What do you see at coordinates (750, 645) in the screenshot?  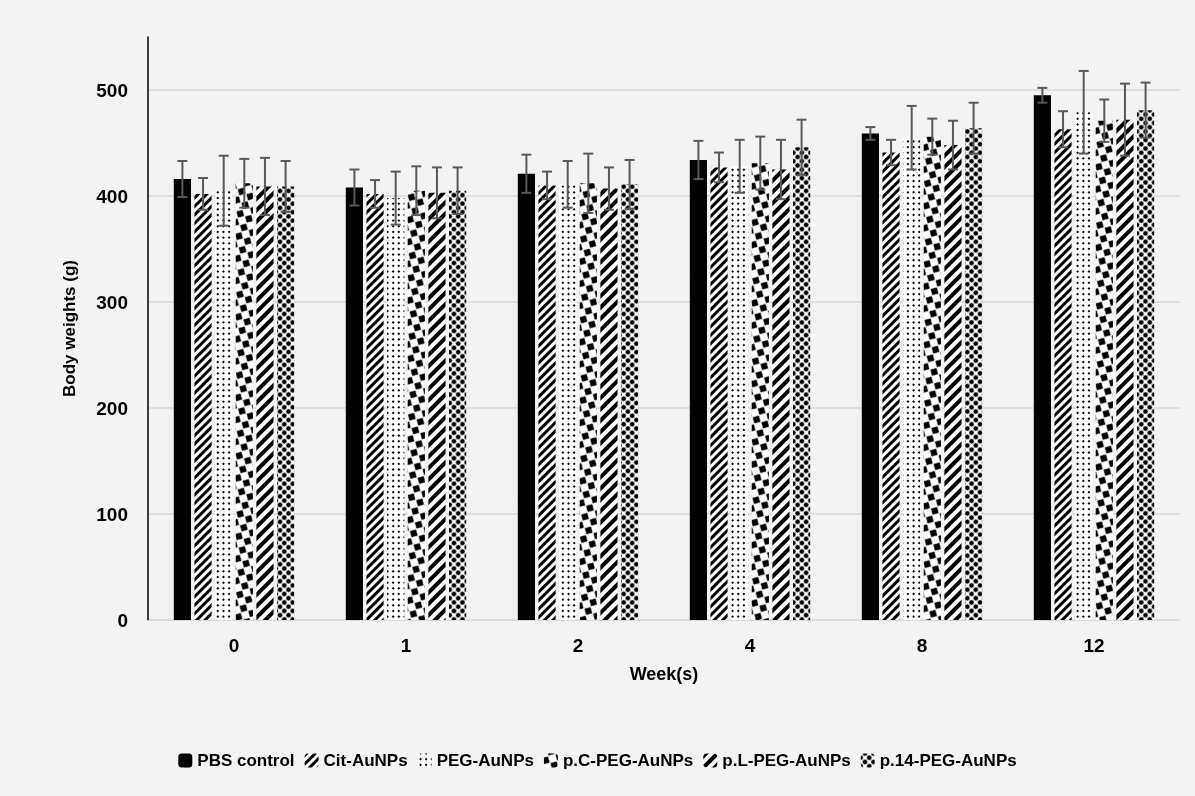 I see `x-tick-label: 4` at bounding box center [750, 645].